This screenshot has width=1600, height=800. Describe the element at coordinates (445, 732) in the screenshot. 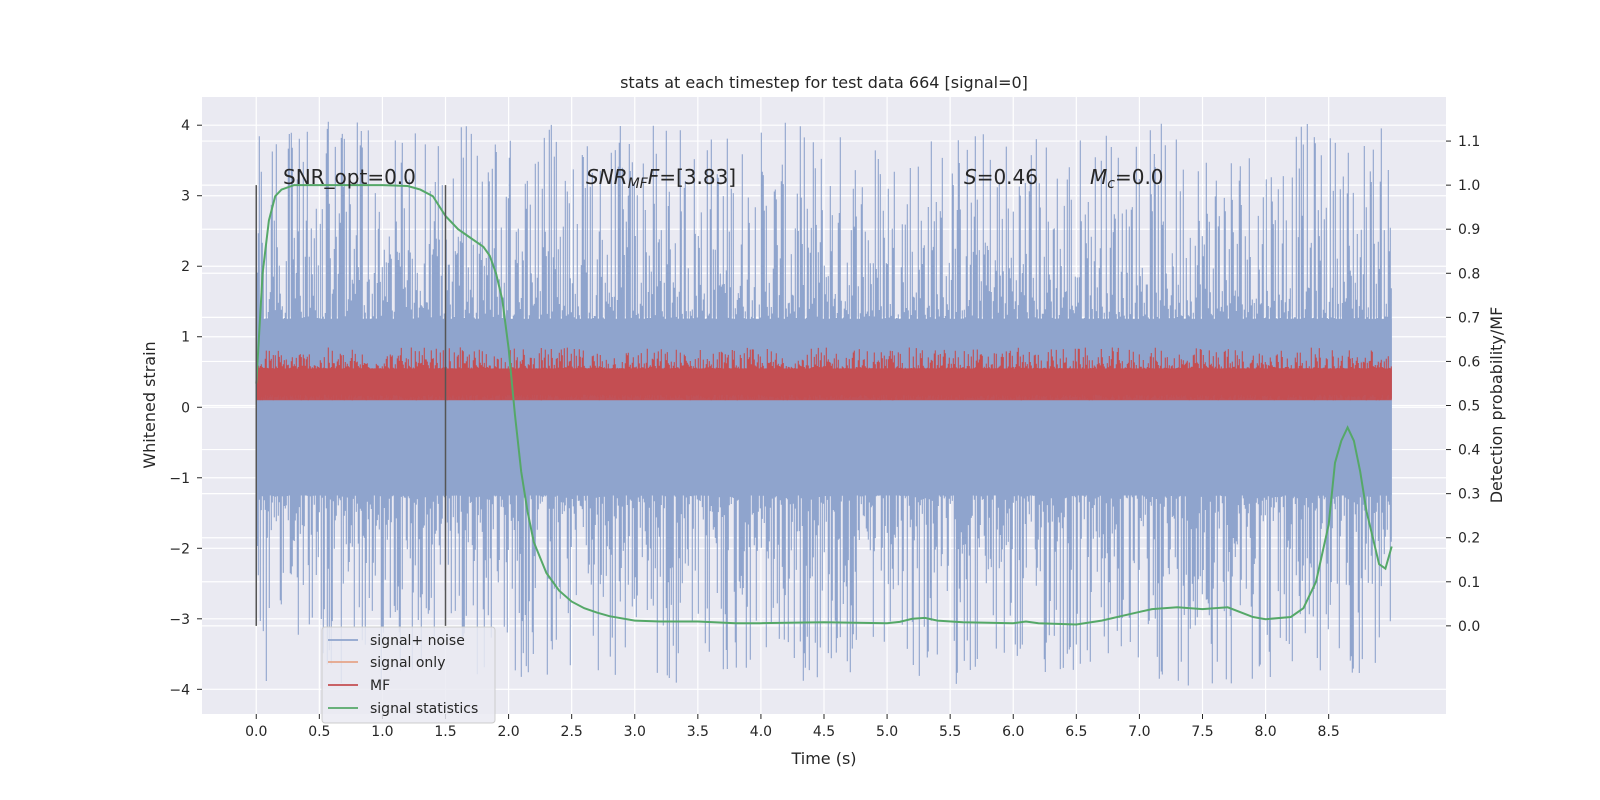

I see `x-tick-label: 1.5` at that location.